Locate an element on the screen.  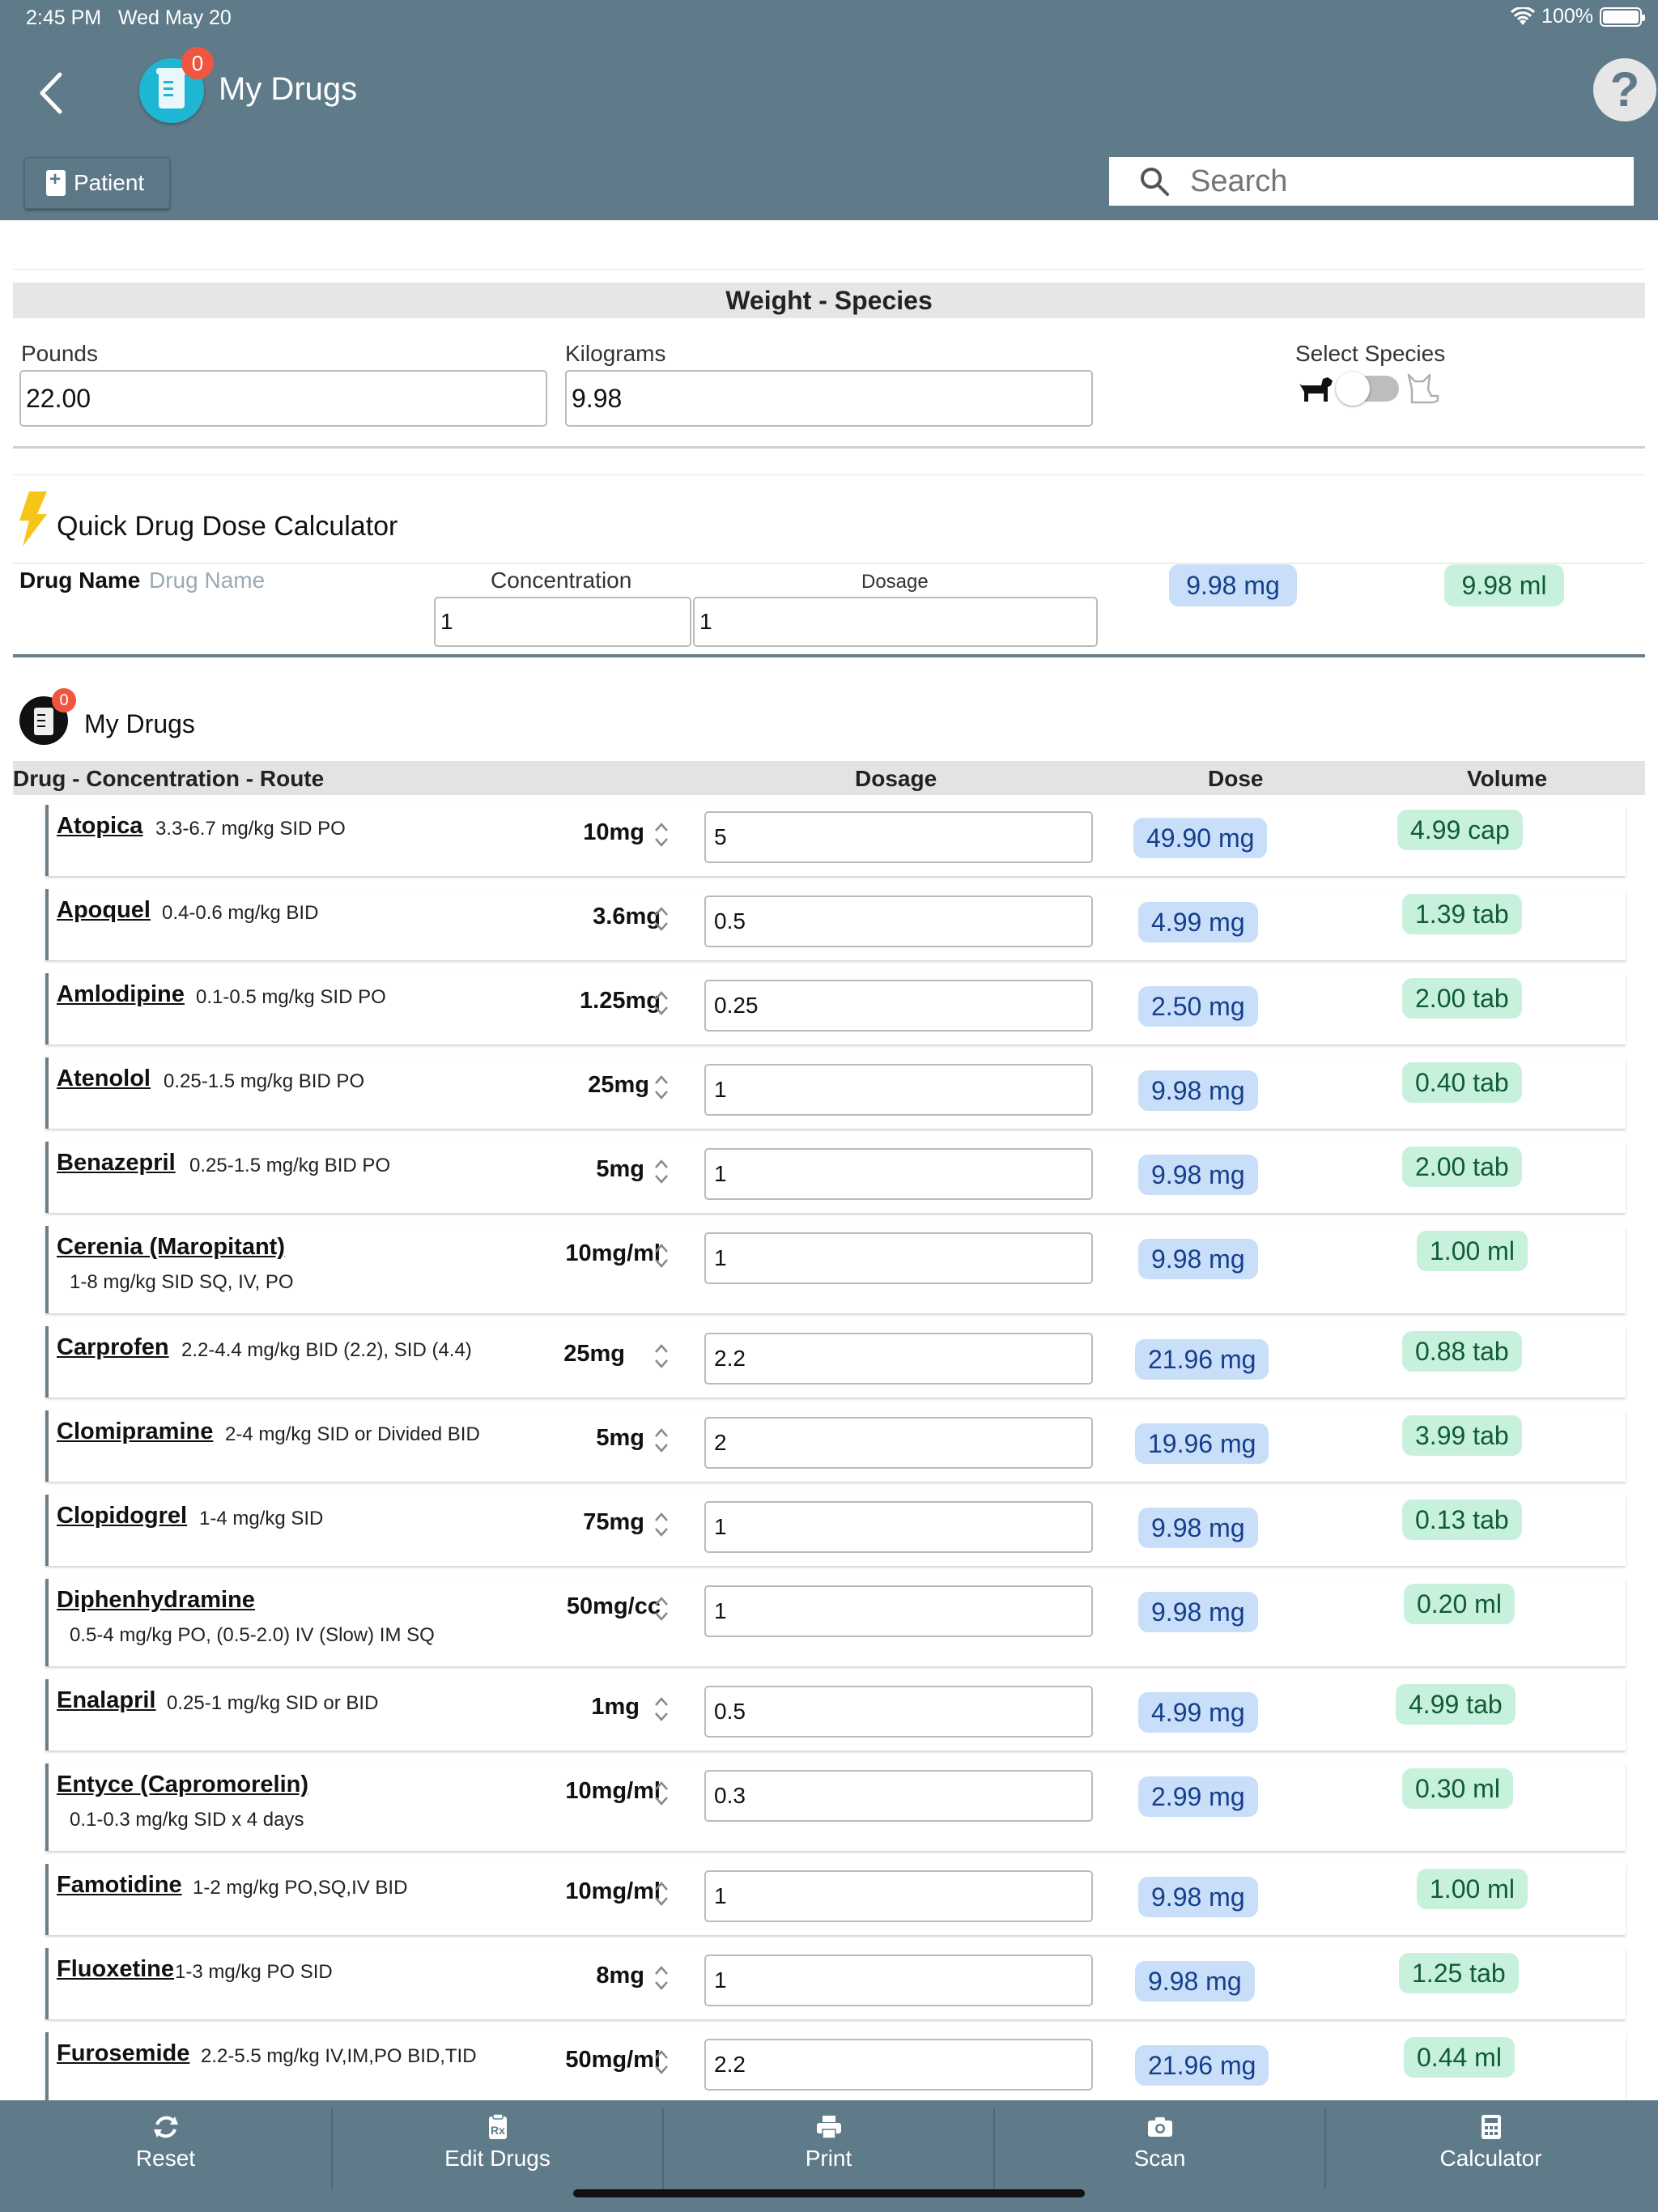
scan-tab: Scan is located at coordinates (1159, 2156).